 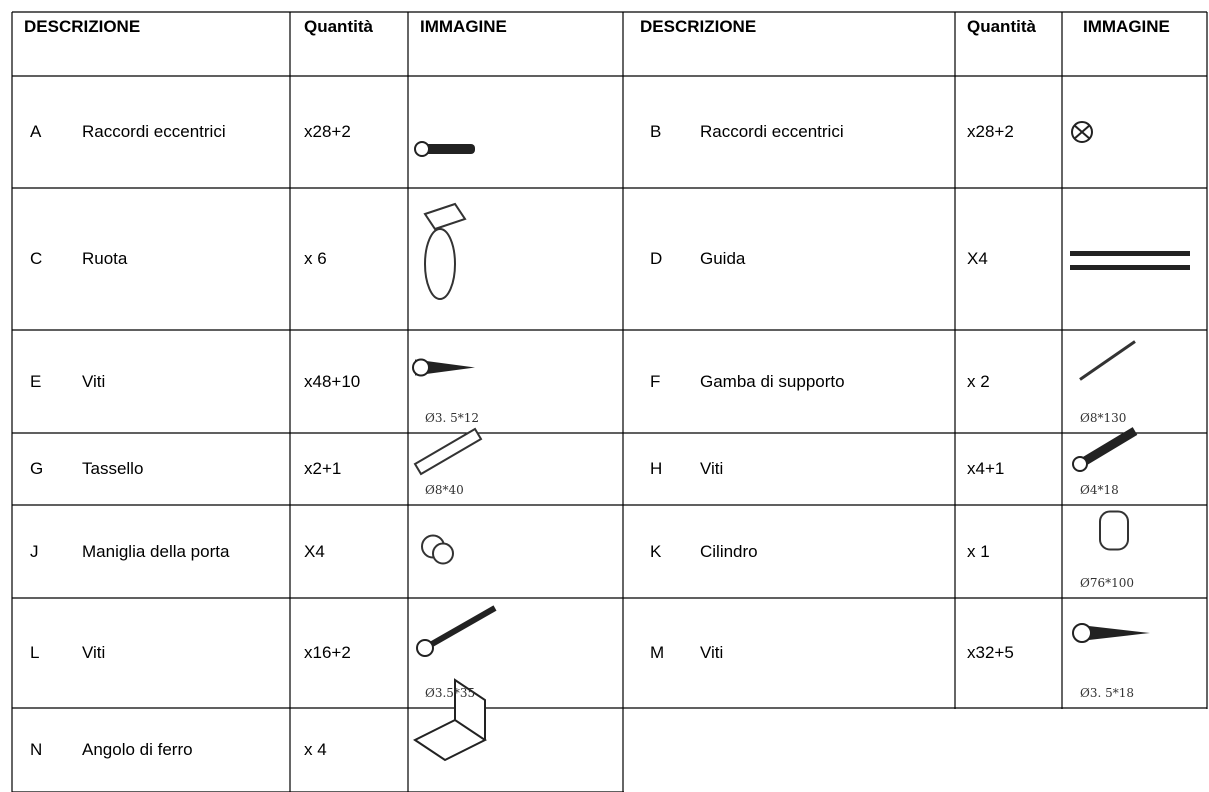 What do you see at coordinates (1099, 490) in the screenshot?
I see `image-caption: Ø4*18` at bounding box center [1099, 490].